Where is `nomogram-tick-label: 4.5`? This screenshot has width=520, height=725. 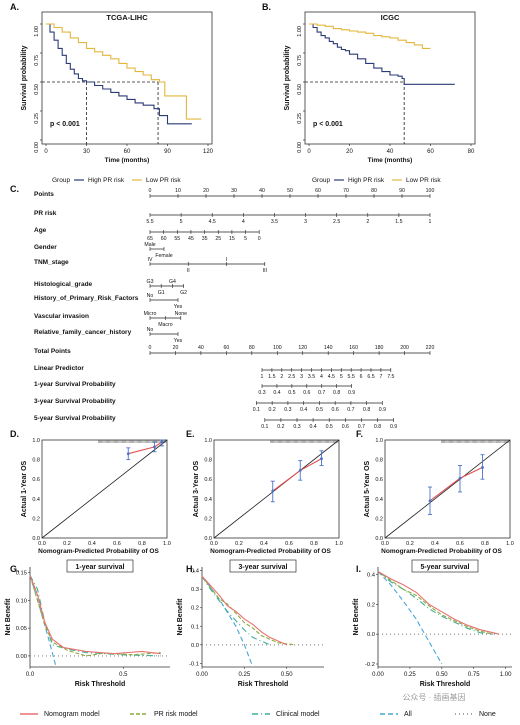 nomogram-tick-label: 4.5 is located at coordinates (212, 222).